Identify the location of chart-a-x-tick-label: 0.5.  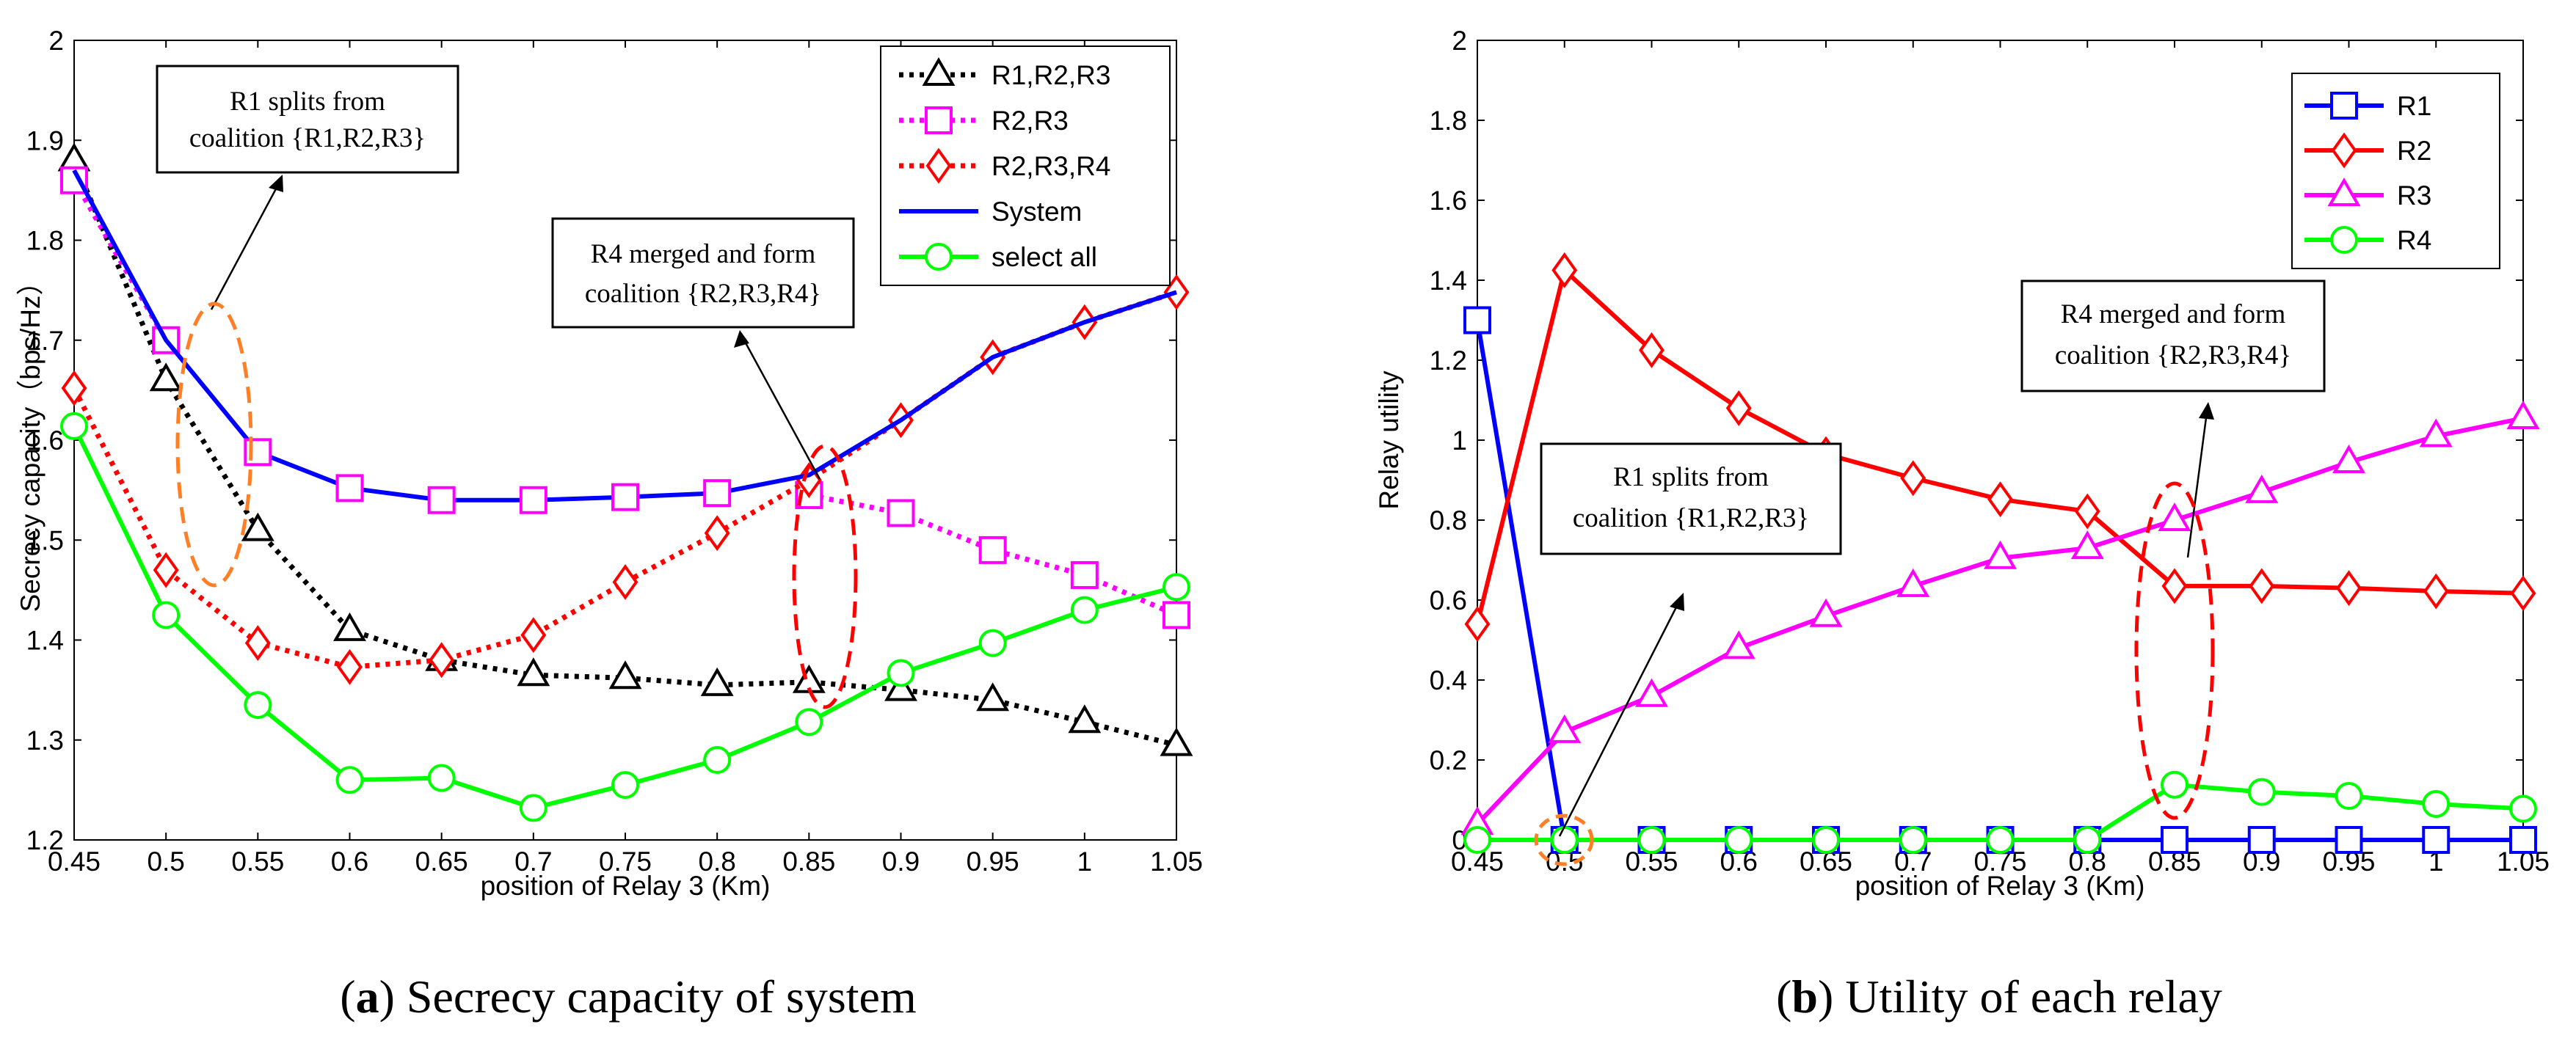
(165, 862).